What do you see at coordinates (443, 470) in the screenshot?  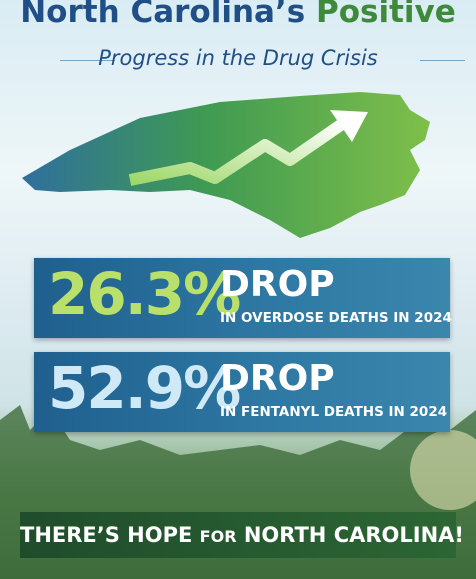 I see `sun-glow` at bounding box center [443, 470].